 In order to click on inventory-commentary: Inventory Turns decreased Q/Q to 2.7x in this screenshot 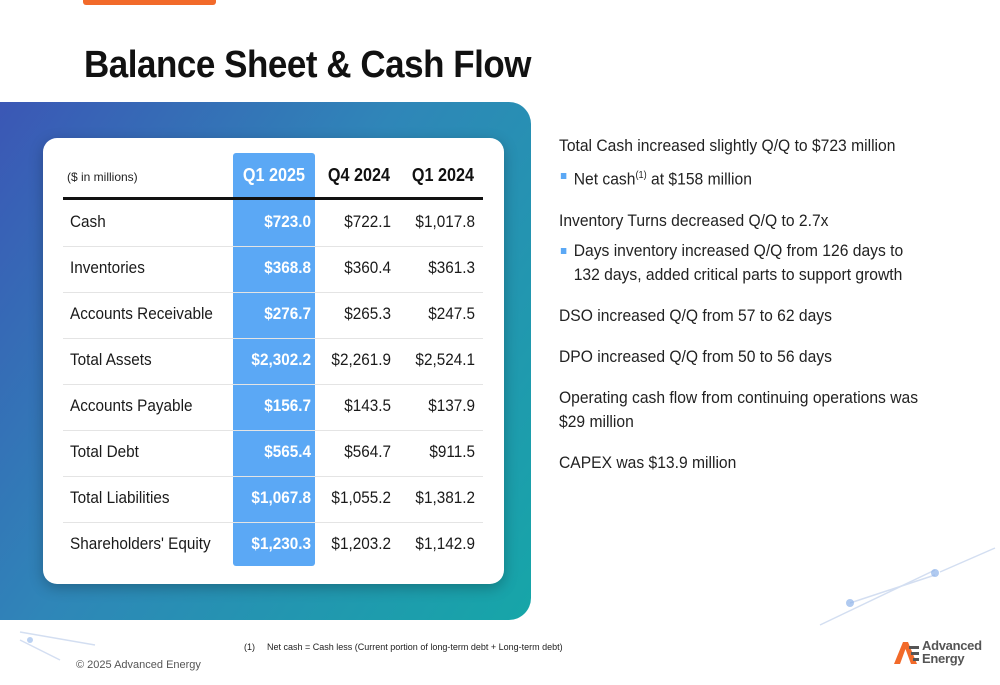, I will do `click(694, 220)`.